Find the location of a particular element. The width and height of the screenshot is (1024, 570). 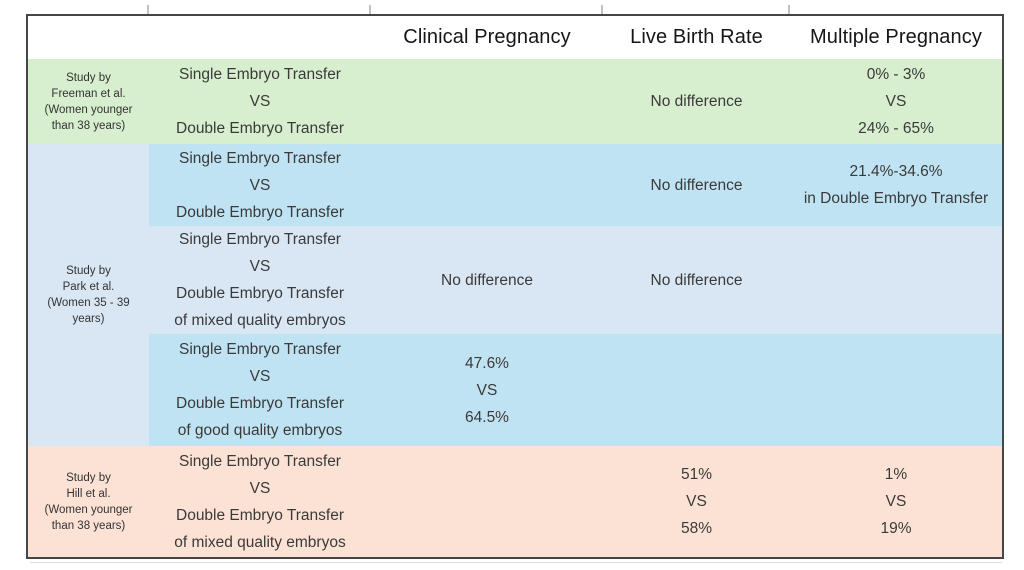

park-1-live-birth-rate: No difference is located at coordinates (696, 185).